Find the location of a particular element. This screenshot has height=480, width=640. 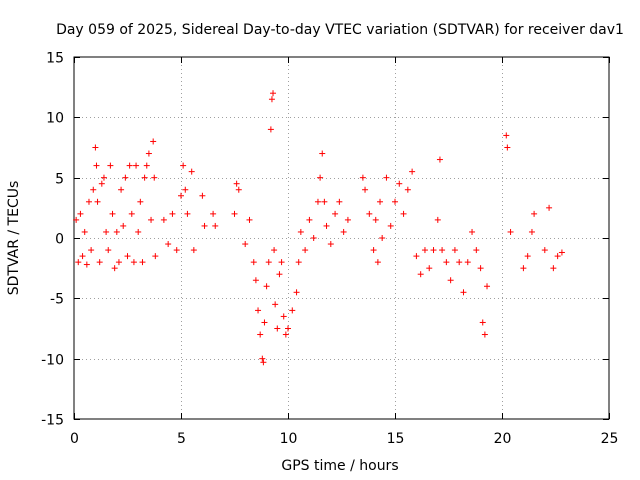

x-axis-label: GPS time / hours is located at coordinates (339, 466).